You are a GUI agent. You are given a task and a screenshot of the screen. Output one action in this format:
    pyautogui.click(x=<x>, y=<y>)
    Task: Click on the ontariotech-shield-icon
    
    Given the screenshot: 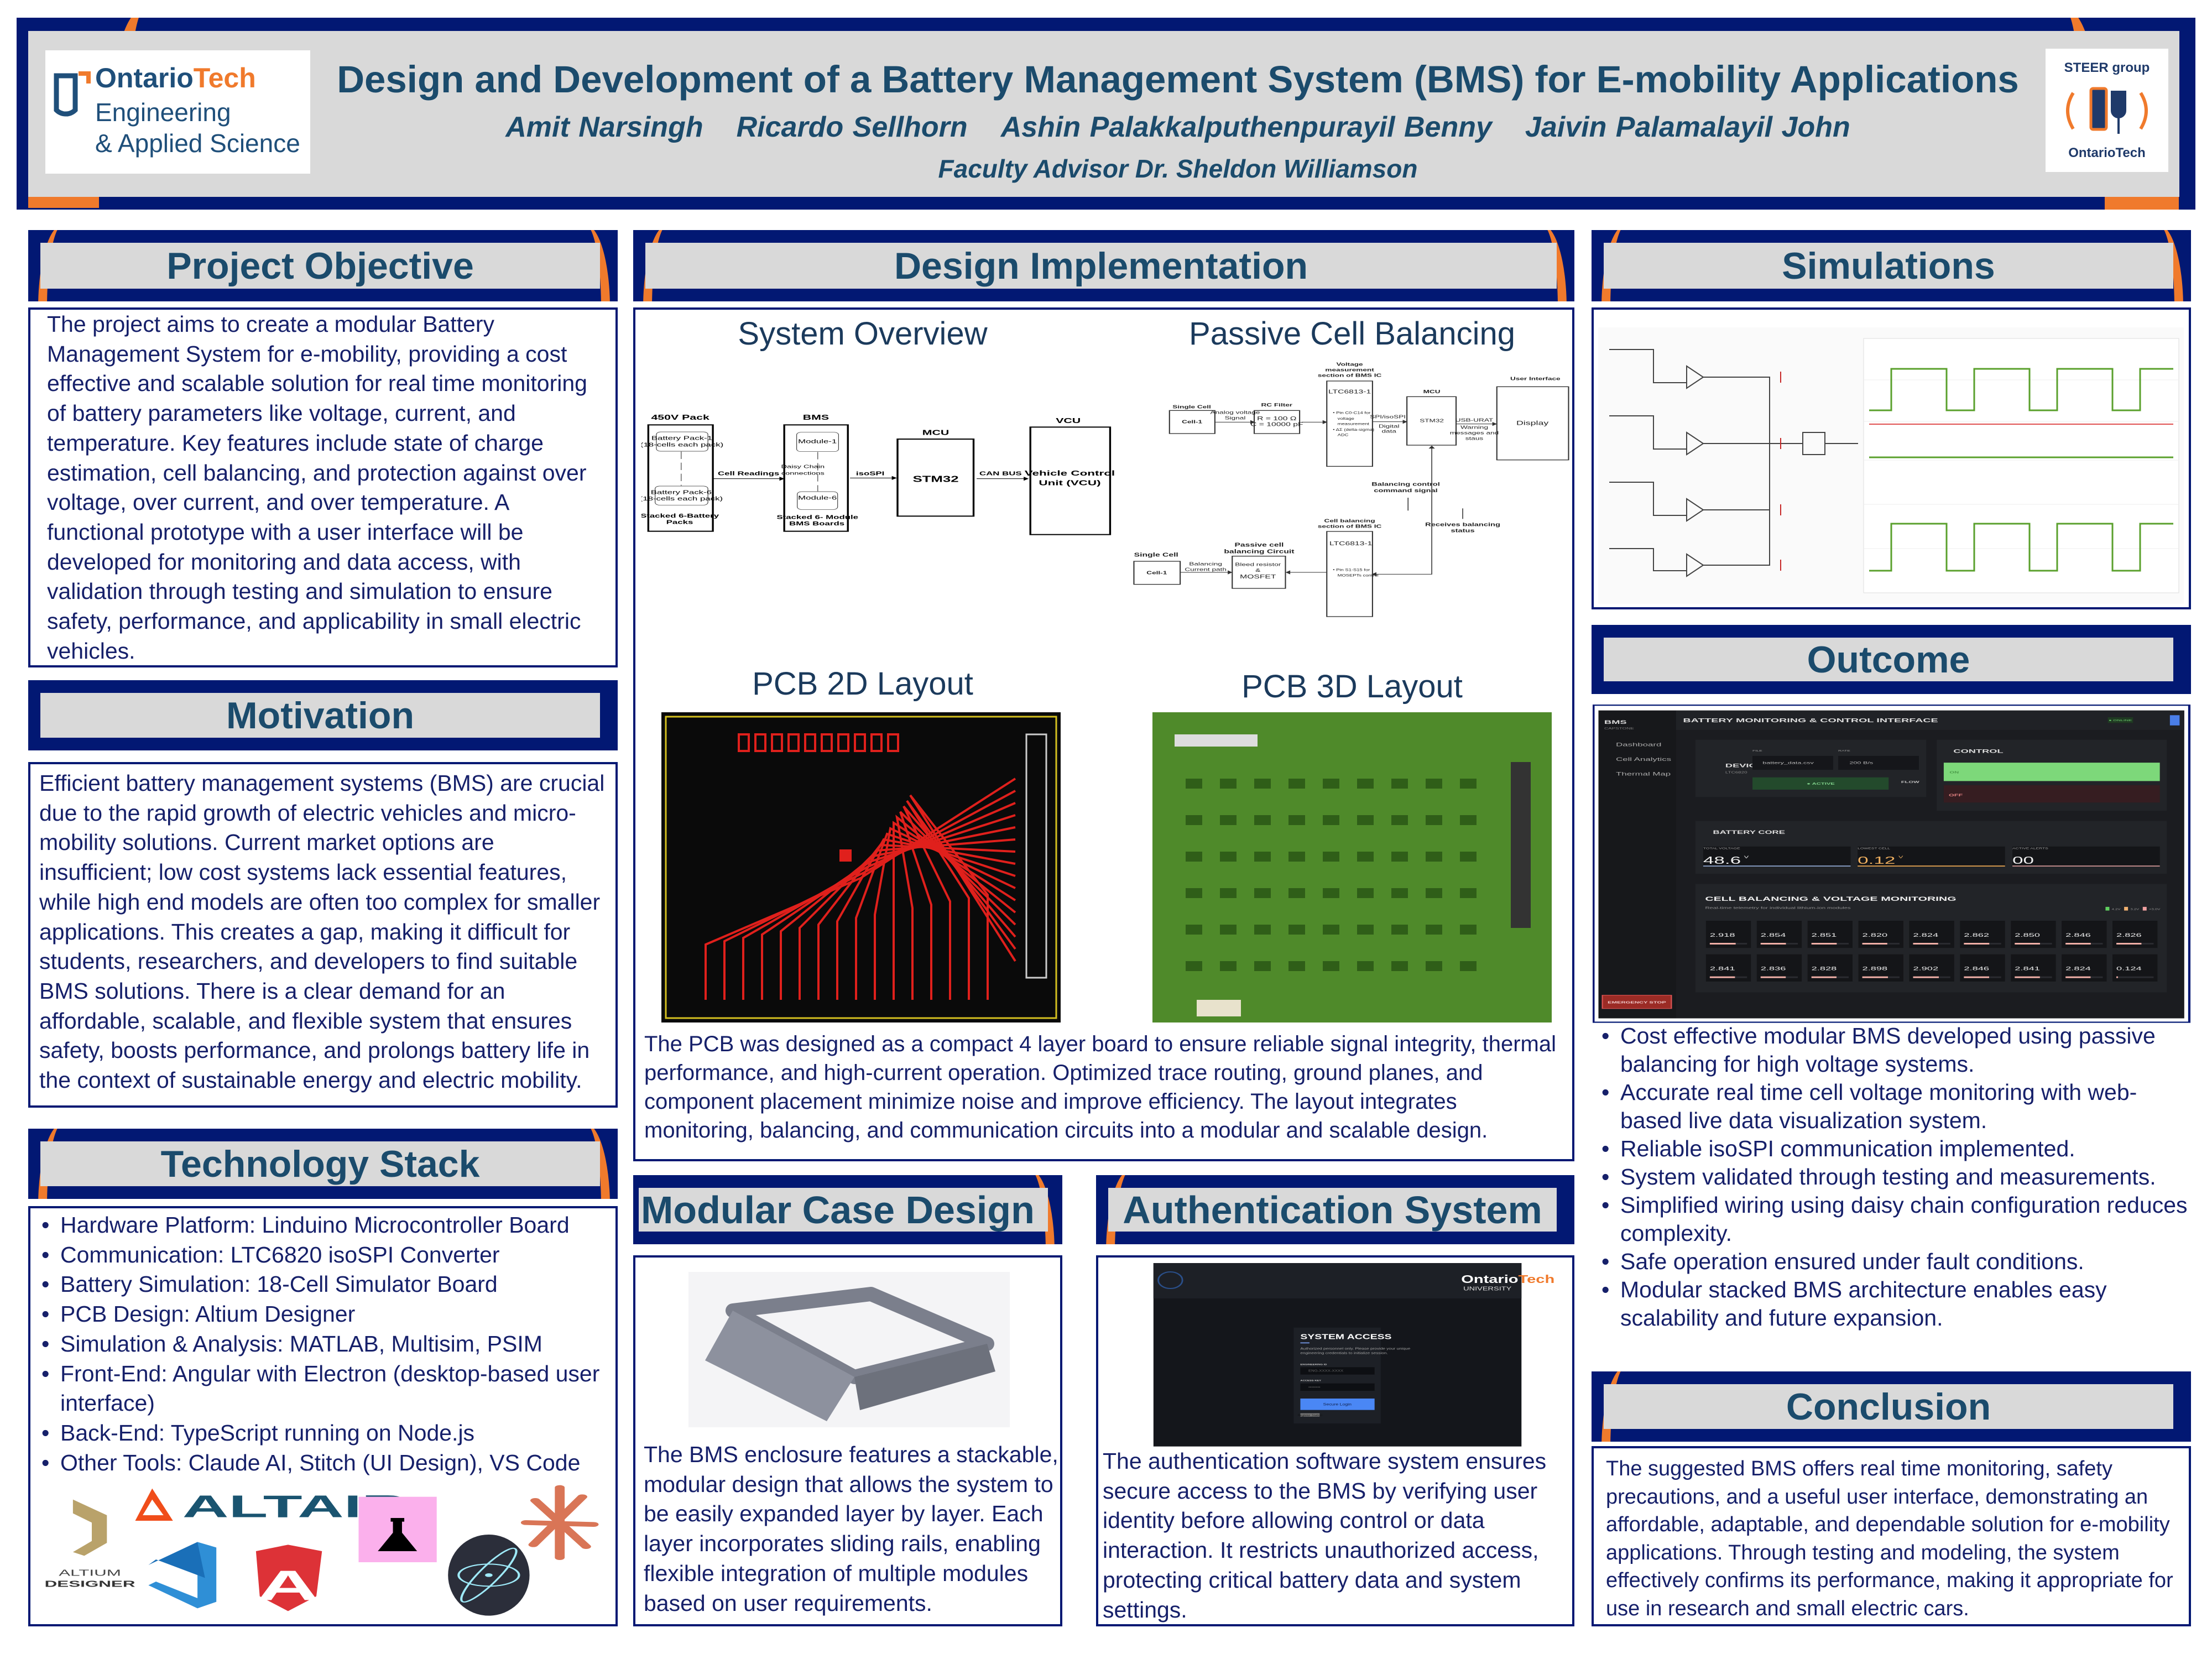 What is the action you would take?
    pyautogui.click(x=73, y=94)
    